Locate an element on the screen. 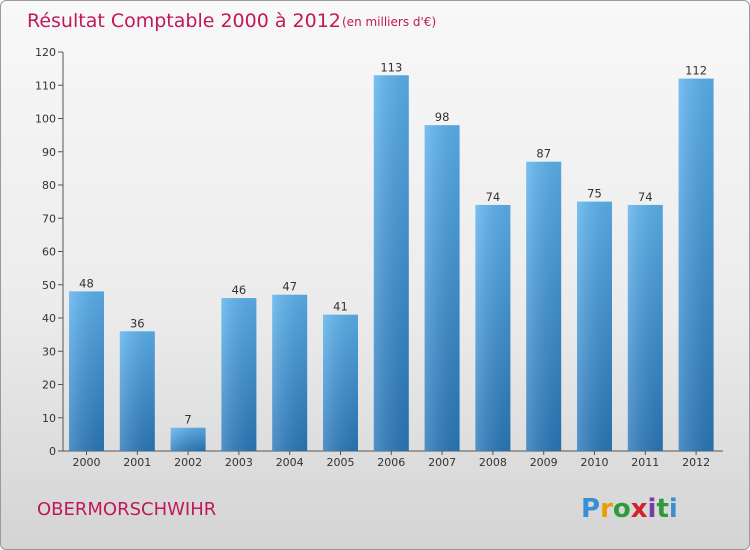  y-axis: 0 10 20 30 40 50 60 70 80 90 100 110 120 is located at coordinates (49, 252).